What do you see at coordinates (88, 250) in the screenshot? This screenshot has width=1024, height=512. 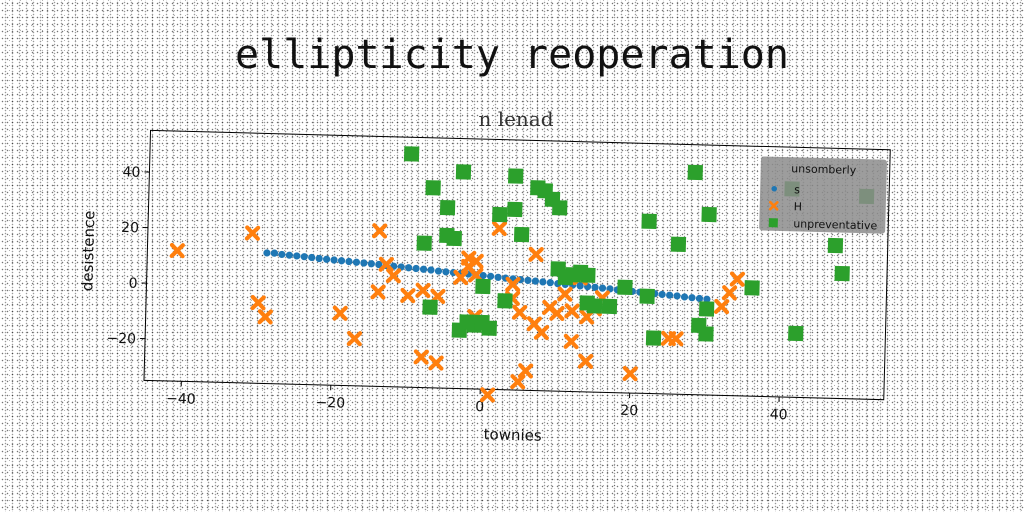 I see `y-axis-label: desistence` at bounding box center [88, 250].